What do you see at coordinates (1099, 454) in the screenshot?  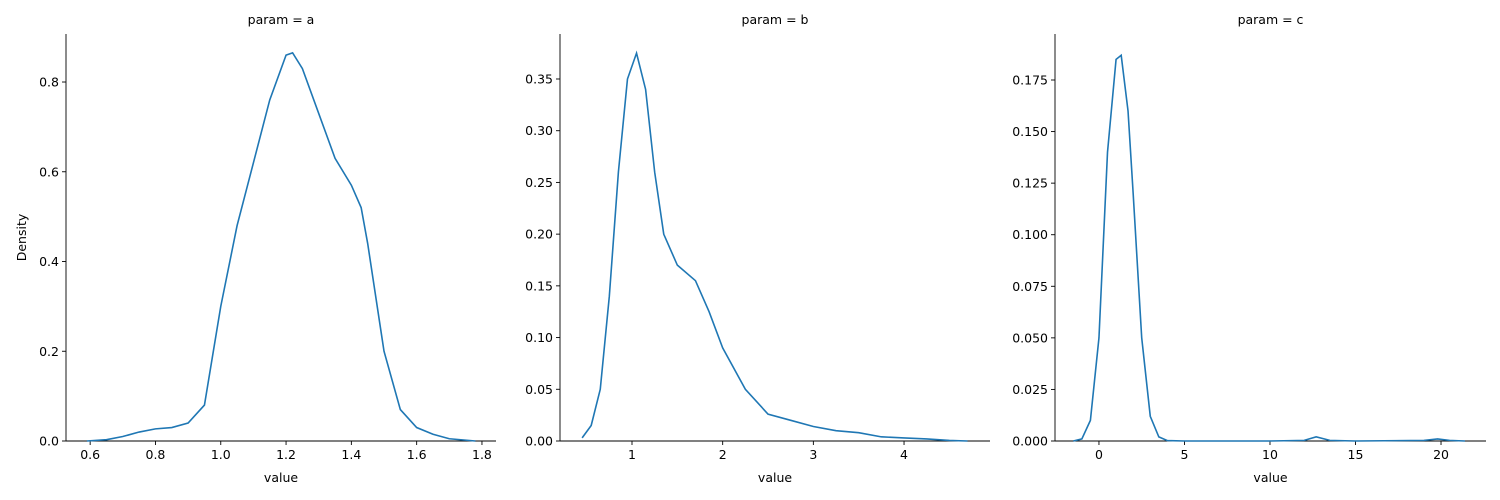 I see `x-tick-label: 0` at bounding box center [1099, 454].